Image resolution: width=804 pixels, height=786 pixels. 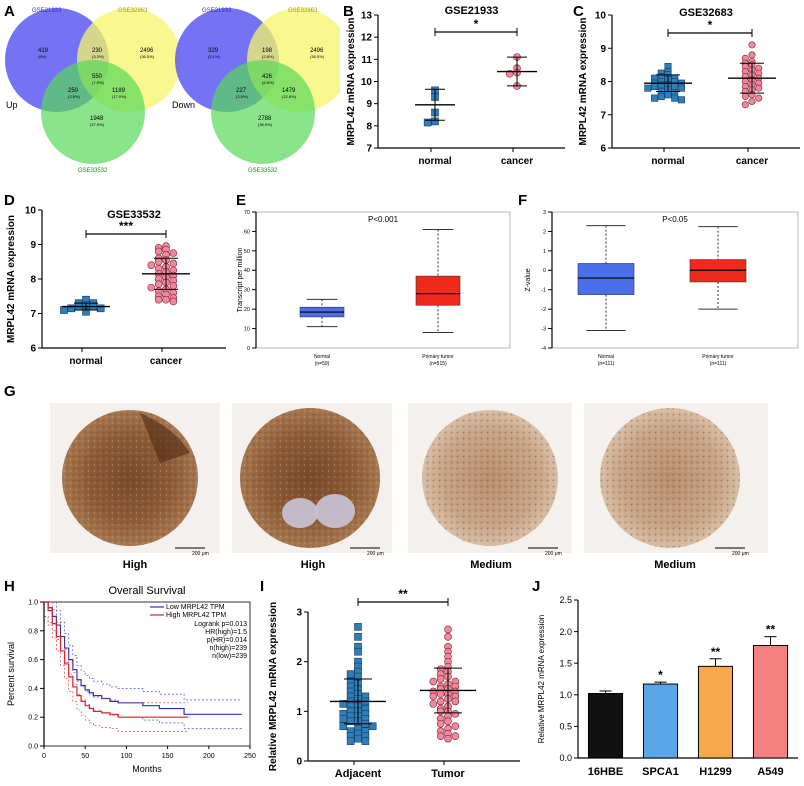 What do you see at coordinates (740, 554) in the screenshot?
I see `ihc-scale-label: 200 μm` at bounding box center [740, 554].